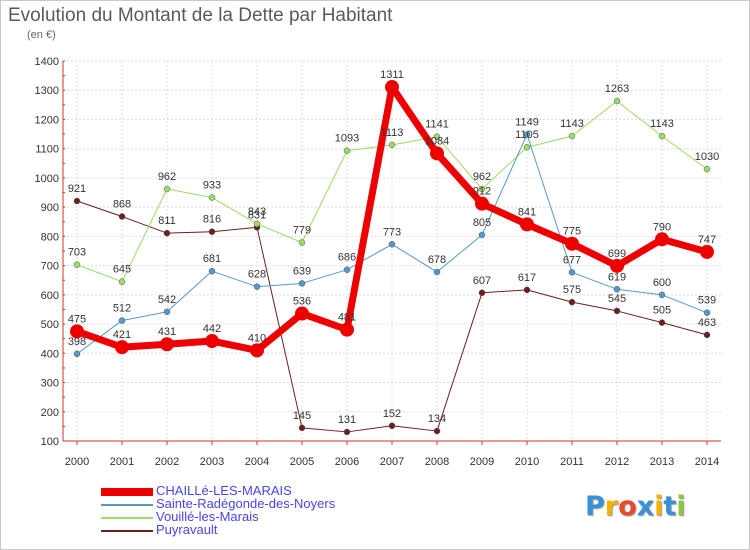 The image size is (750, 550). What do you see at coordinates (167, 462) in the screenshot?
I see `x-tick-label: 2002` at bounding box center [167, 462].